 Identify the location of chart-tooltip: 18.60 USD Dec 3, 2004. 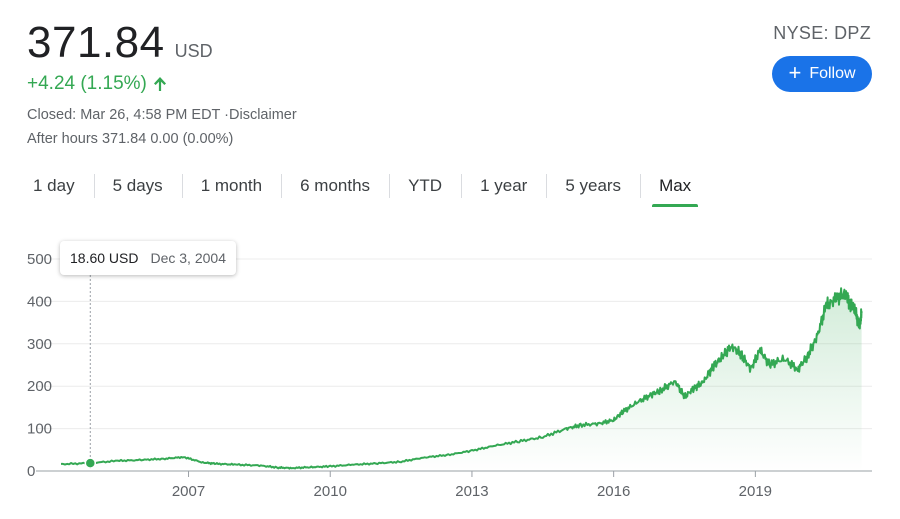
(148, 258).